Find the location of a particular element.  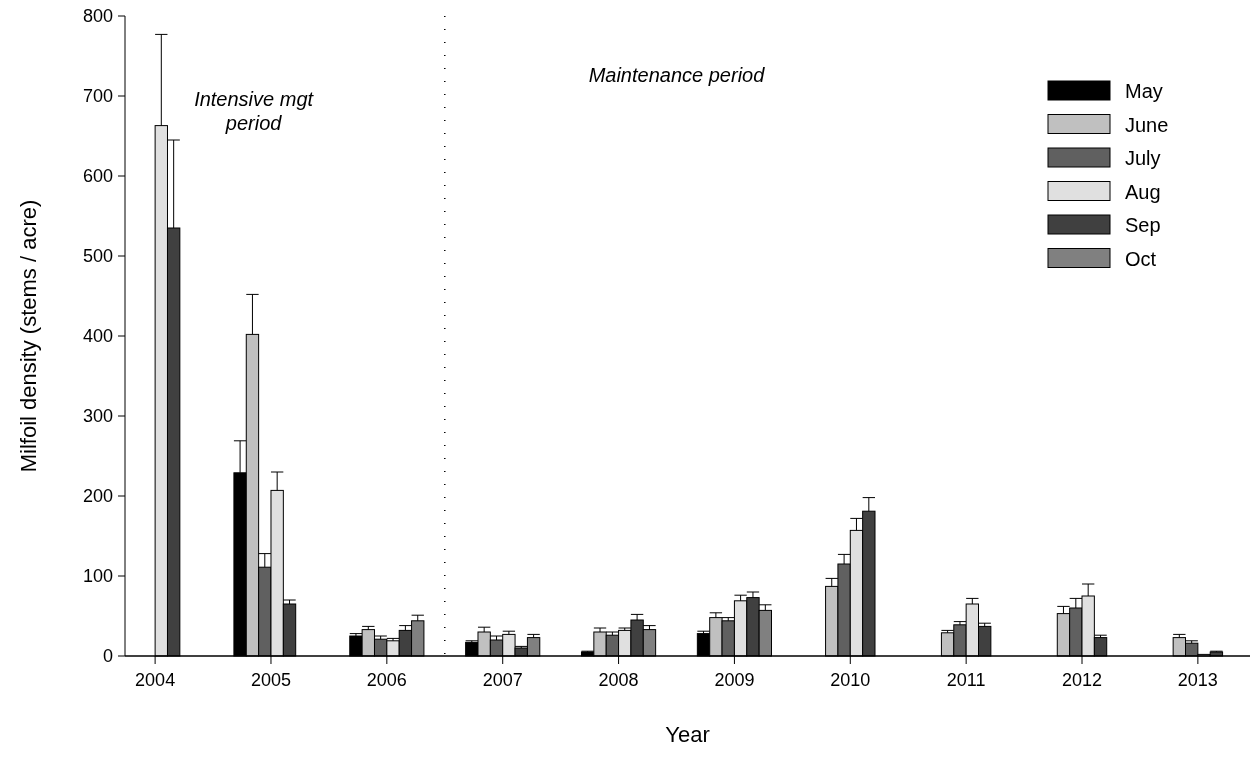

x-tick-label: 2008 is located at coordinates (618, 680).